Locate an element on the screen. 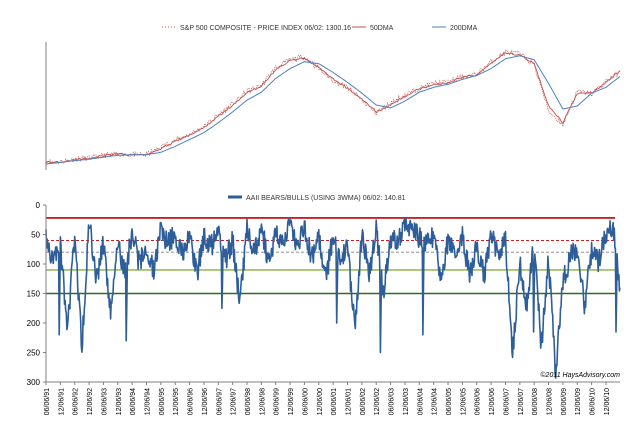  x-tick-label-7: 12/06/94 is located at coordinates (148, 401).